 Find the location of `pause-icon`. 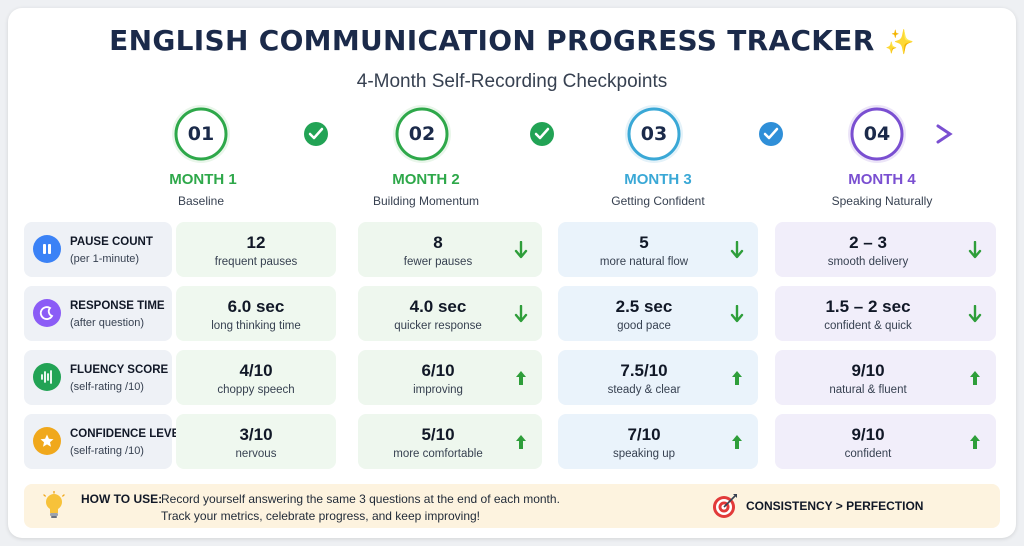

pause-icon is located at coordinates (47, 249).